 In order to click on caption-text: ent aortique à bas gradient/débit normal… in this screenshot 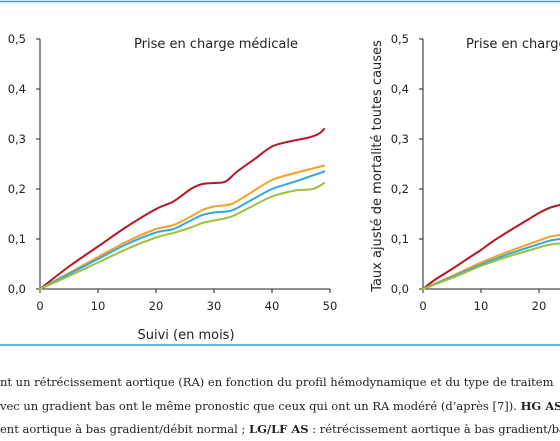, I will do `click(123, 429)`.